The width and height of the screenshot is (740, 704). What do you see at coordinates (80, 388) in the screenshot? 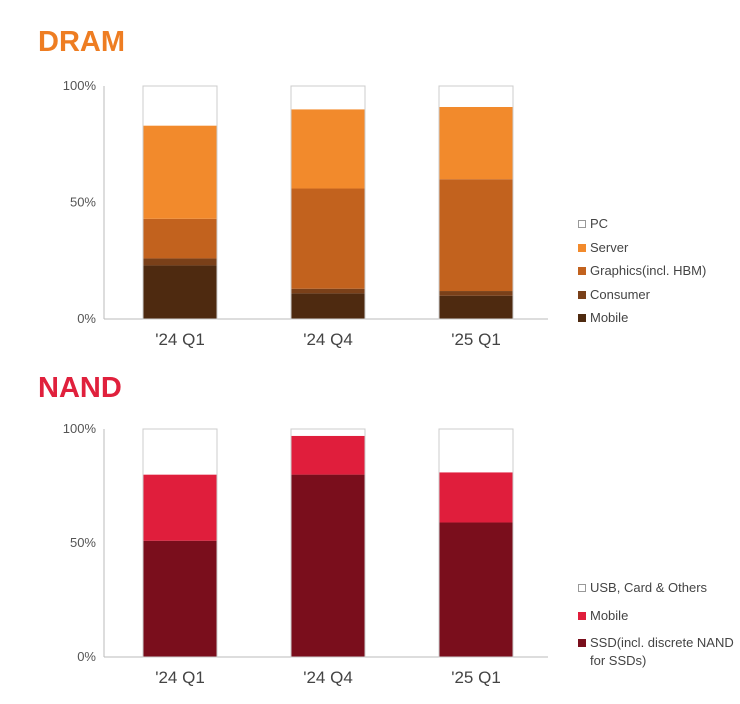
I see `nand-title: NAND` at bounding box center [80, 388].